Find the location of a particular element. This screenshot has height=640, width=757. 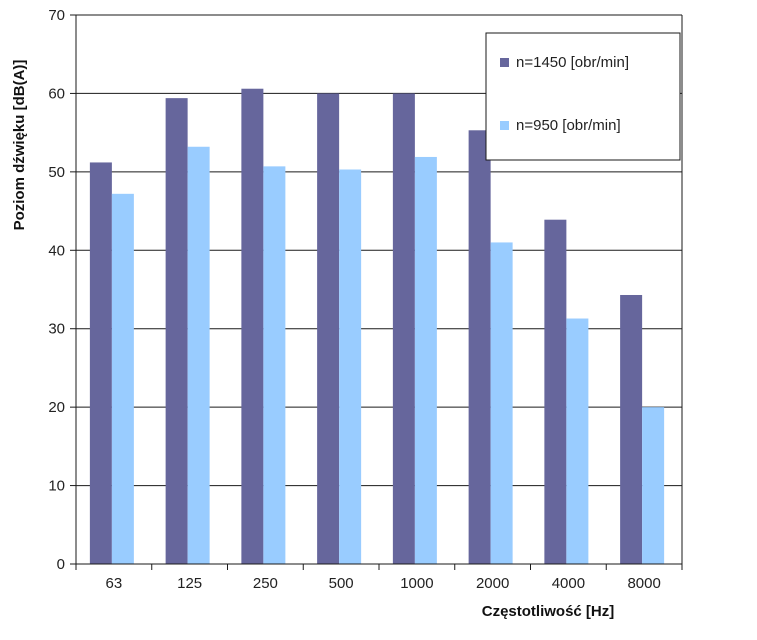

y-axis-title: Poziom dźwięku [dB(A)] is located at coordinates (19, 145).